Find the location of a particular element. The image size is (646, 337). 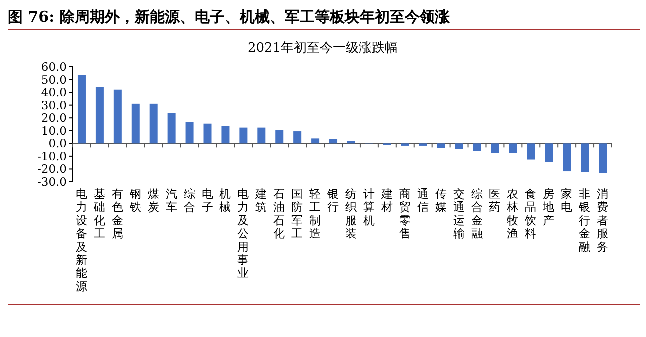

x-tick-label: 家电 is located at coordinates (567, 200).